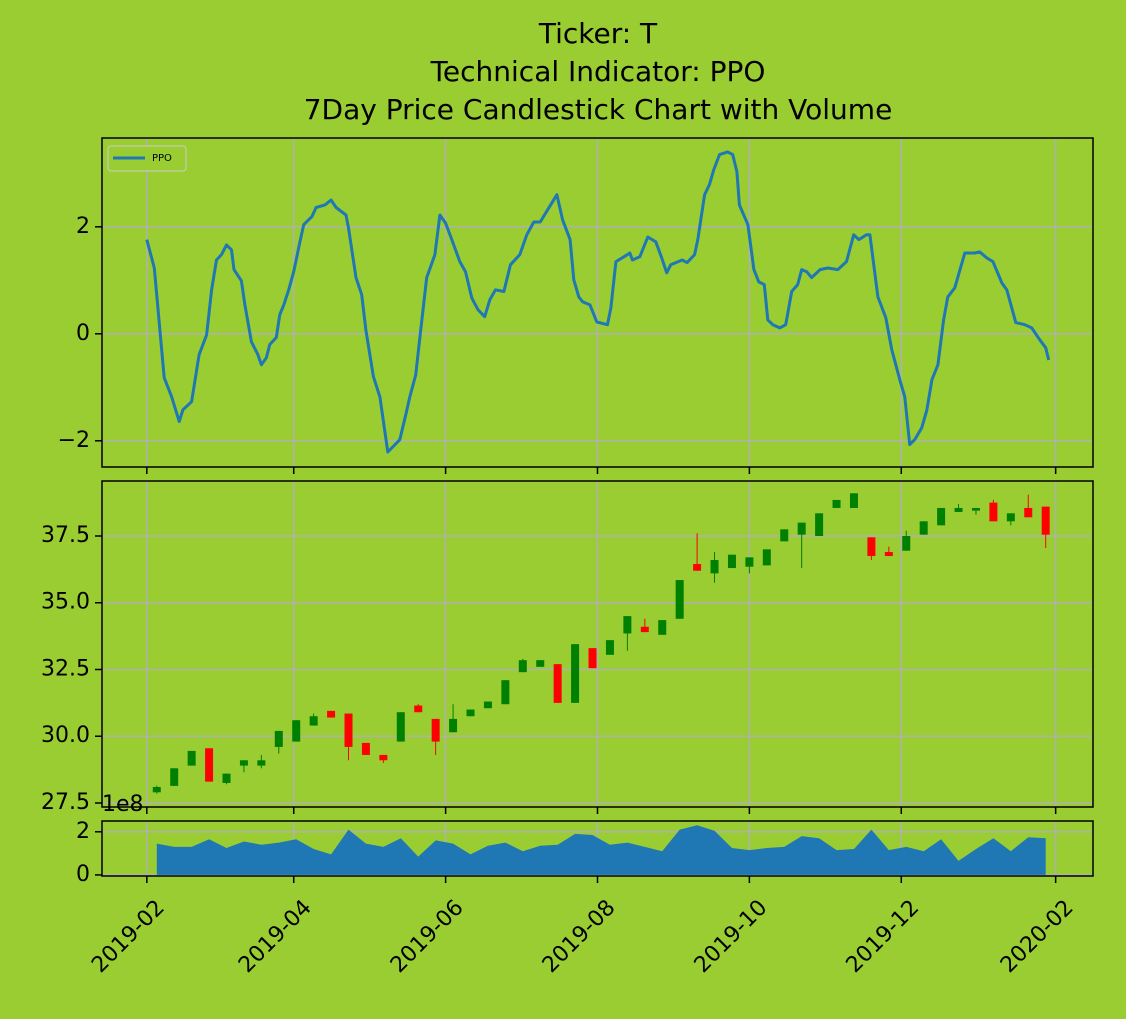  I want to click on y-tick-label: 32.5, so click(65, 668).